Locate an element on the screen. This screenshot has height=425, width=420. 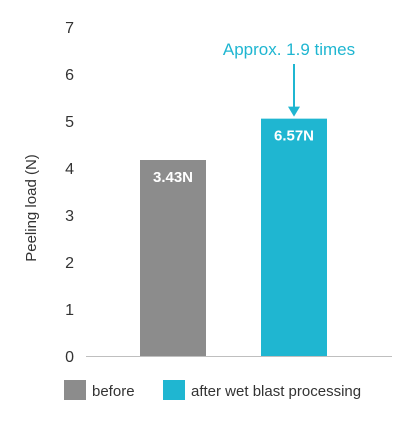
y-tick-label: 6 is located at coordinates (69, 75).